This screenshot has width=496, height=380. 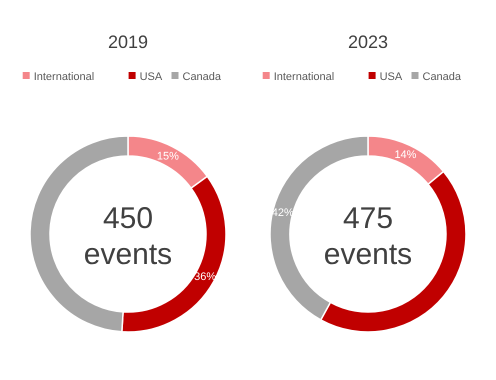 What do you see at coordinates (368, 236) in the screenshot?
I see `text: 475 events` at bounding box center [368, 236].